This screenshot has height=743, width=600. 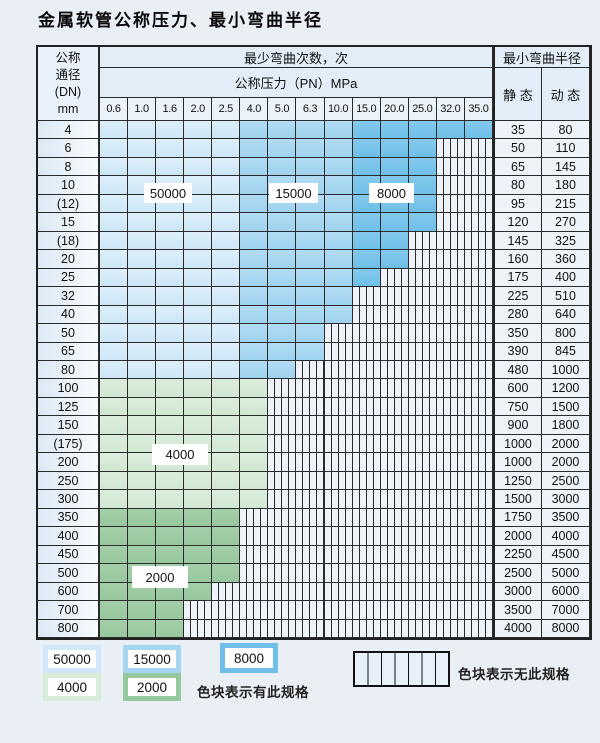 What do you see at coordinates (69, 573) in the screenshot?
I see `dn-cell: 500` at bounding box center [69, 573].